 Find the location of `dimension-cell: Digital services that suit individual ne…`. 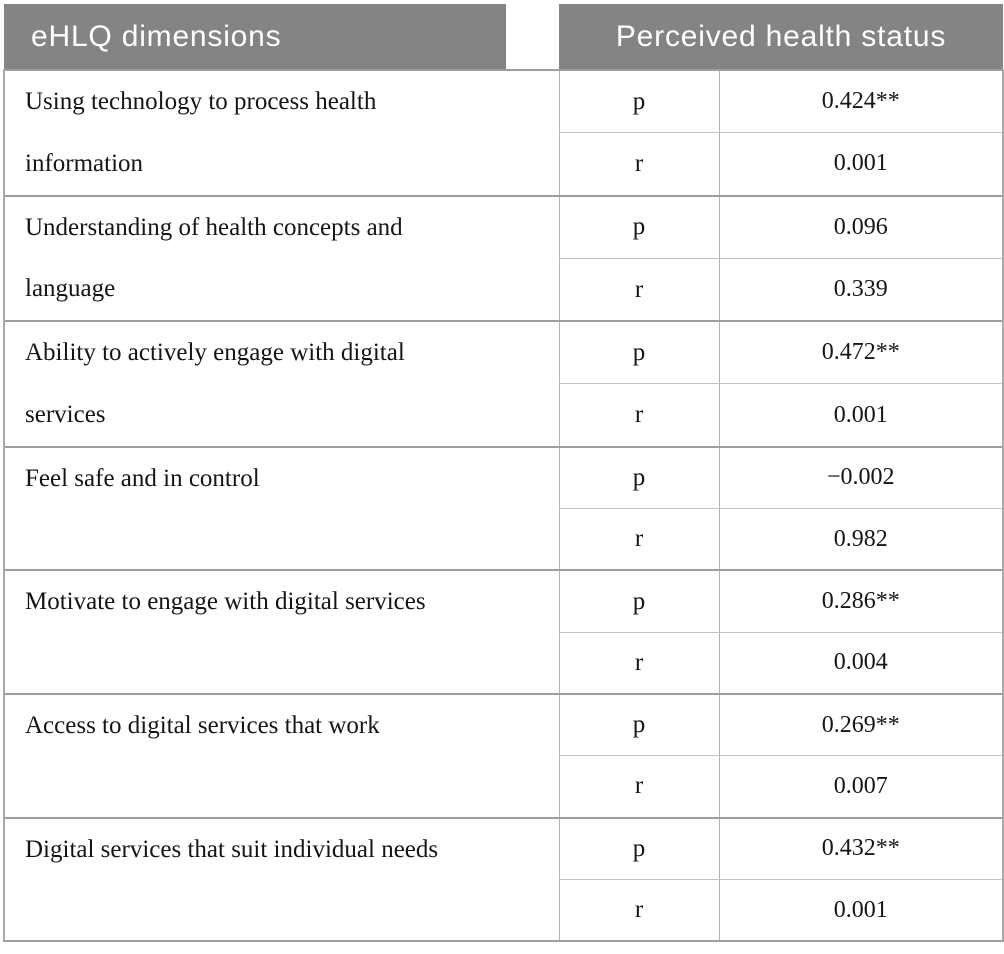

dimension-cell: Digital services that suit individual ne… is located at coordinates (281, 879).